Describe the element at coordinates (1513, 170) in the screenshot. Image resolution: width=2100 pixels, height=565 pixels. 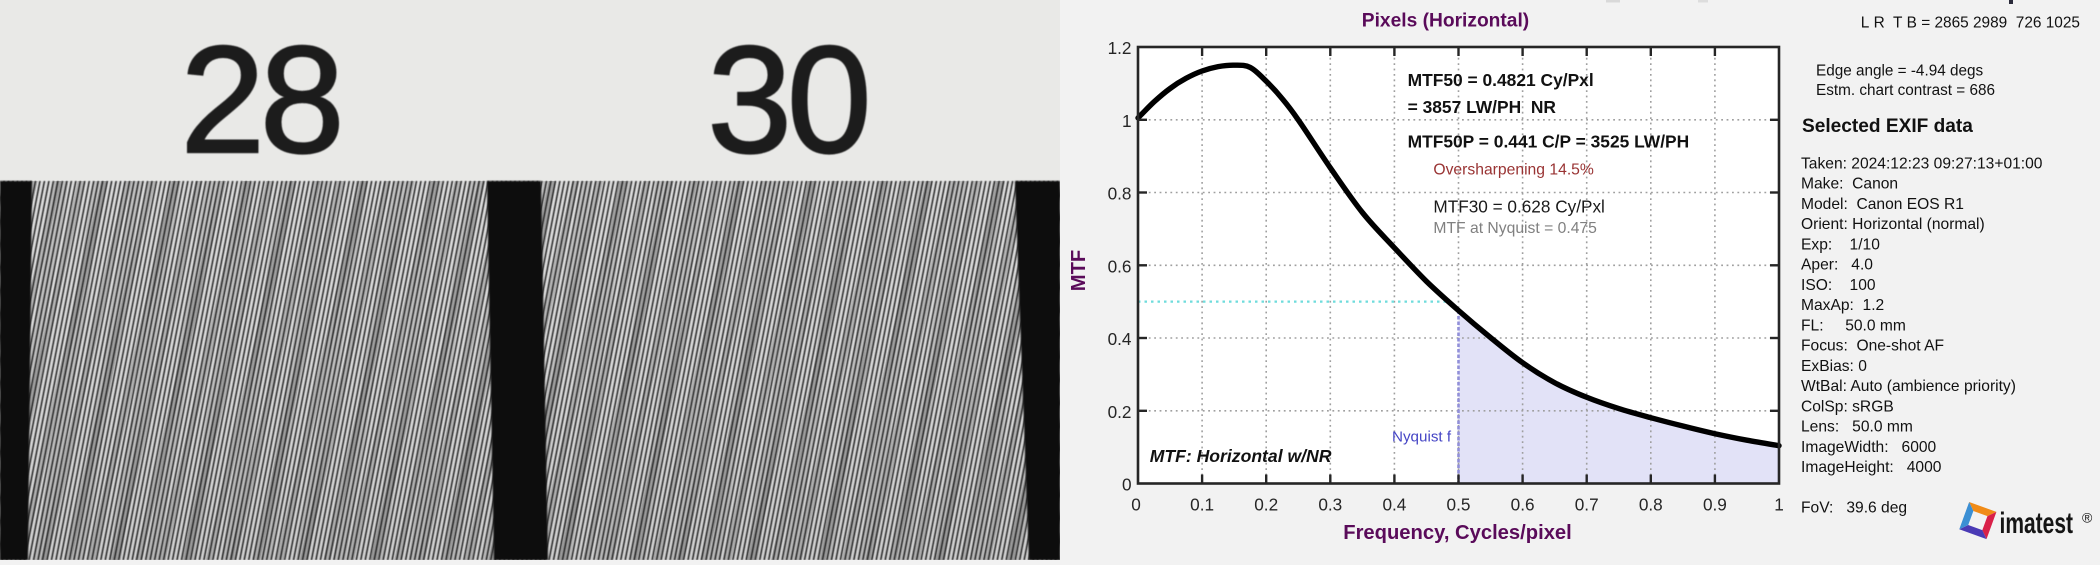
I see `svg-text: Oversharpening 14.5%` at that location.